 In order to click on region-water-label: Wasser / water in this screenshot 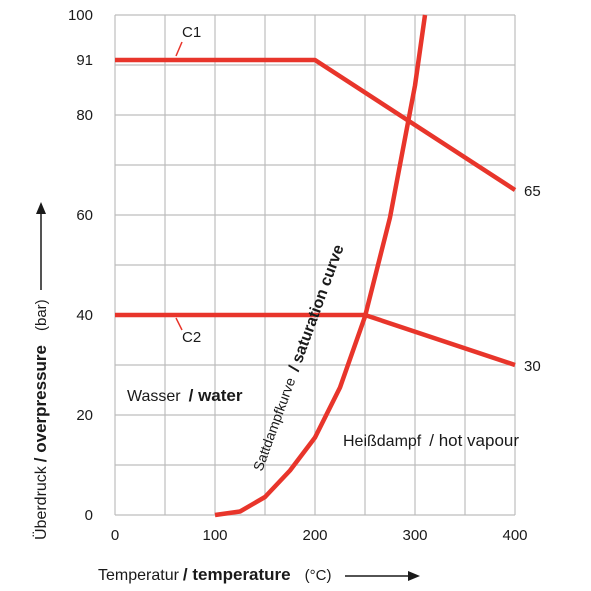, I will do `click(185, 395)`.